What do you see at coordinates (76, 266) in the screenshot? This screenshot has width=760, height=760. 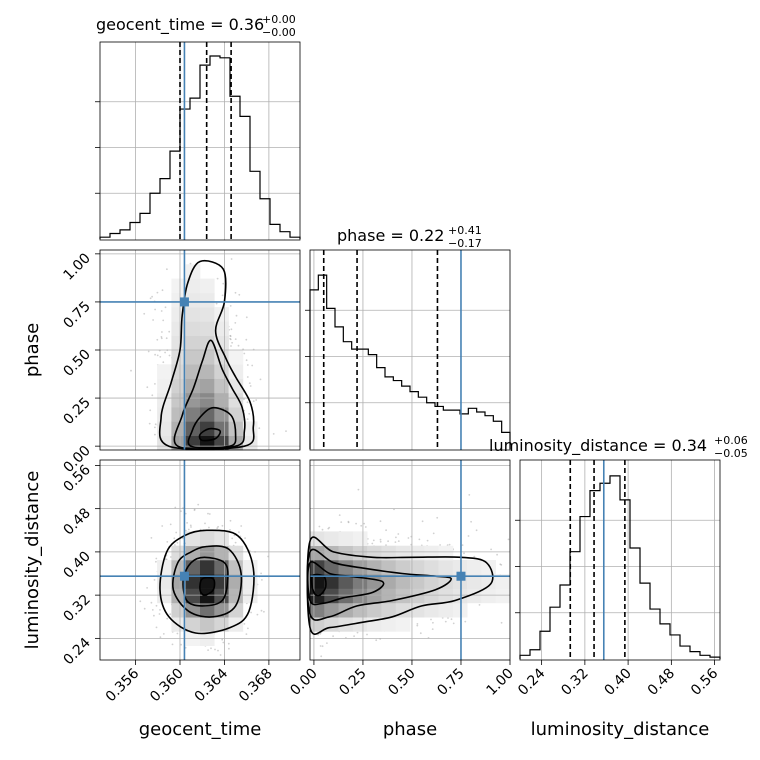 I see `phase-ytick-label-4: 1.00` at bounding box center [76, 266].